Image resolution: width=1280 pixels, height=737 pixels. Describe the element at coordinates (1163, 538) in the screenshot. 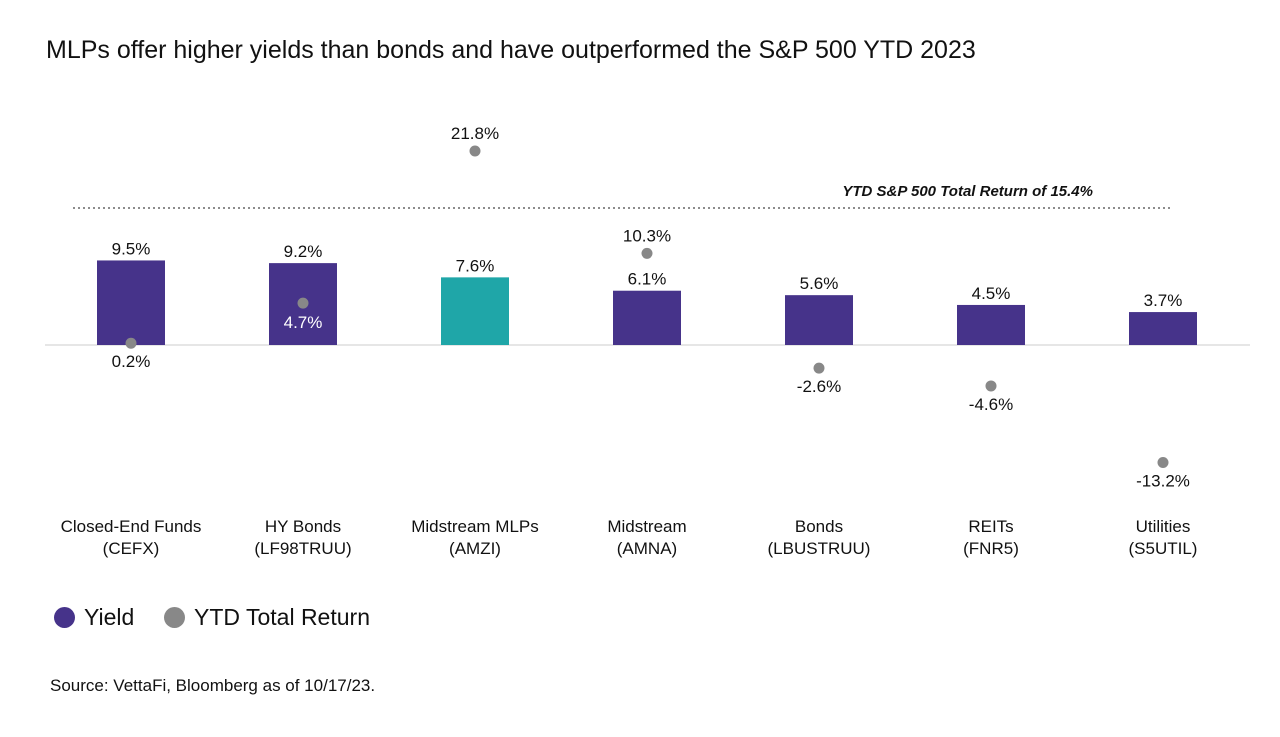

I see `category-label: Utilities (S5UTIL)` at that location.